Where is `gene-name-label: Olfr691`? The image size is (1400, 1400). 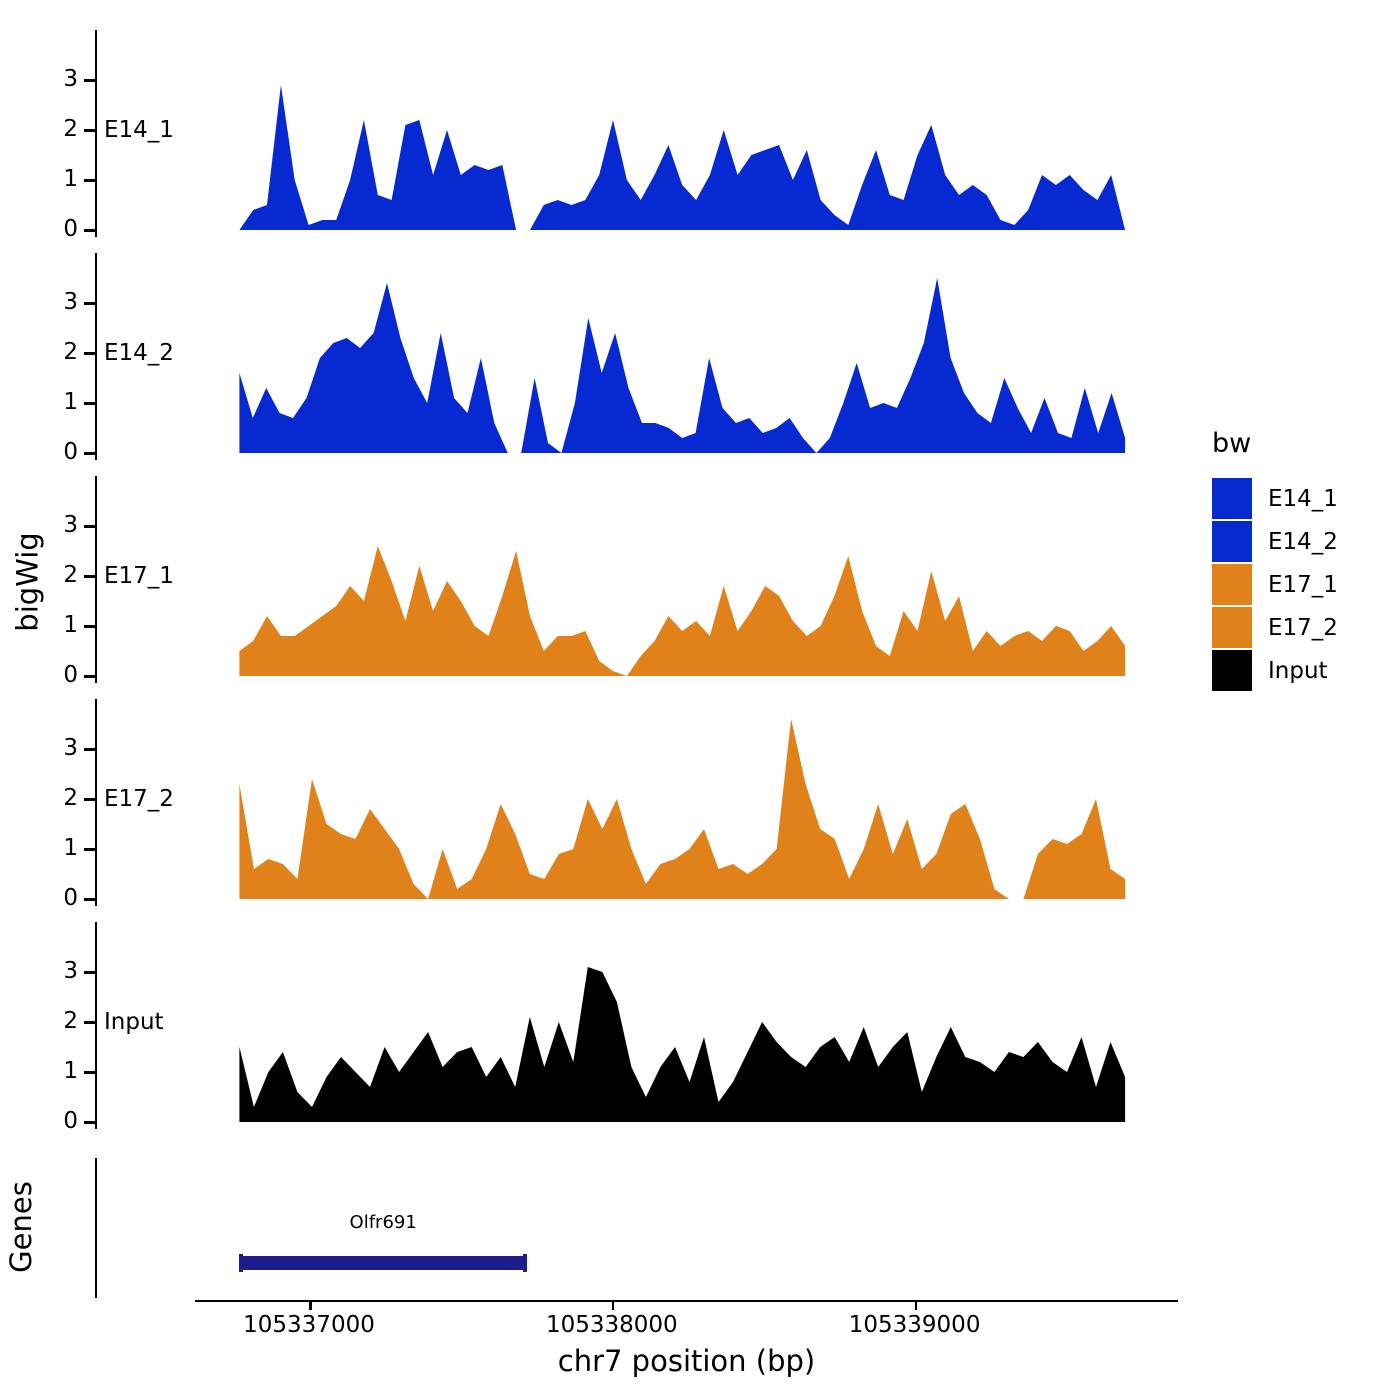
gene-name-label: Olfr691 is located at coordinates (383, 1222).